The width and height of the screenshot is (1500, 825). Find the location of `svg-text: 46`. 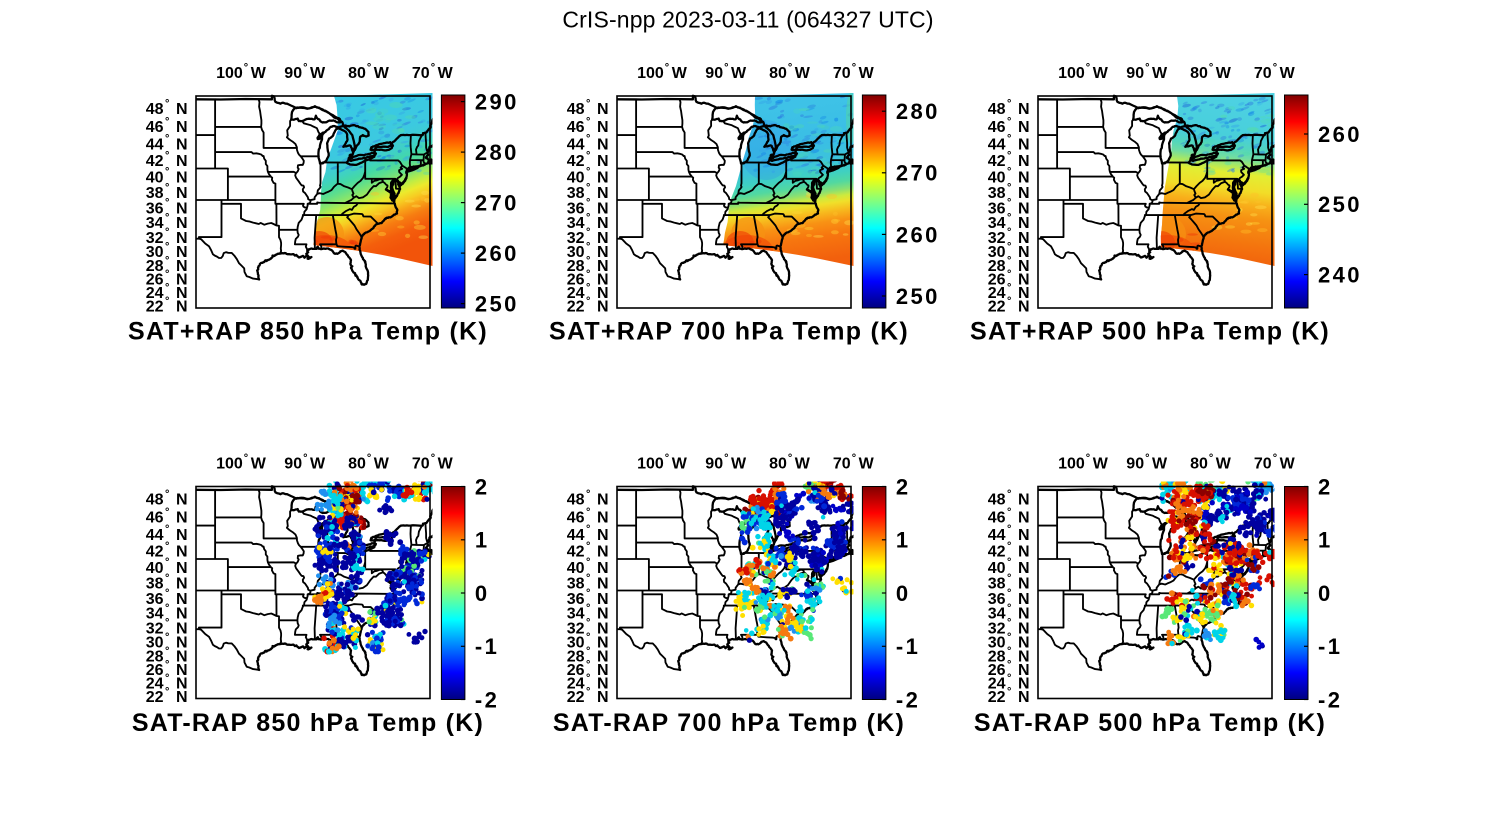

svg-text: 46 is located at coordinates (155, 518).